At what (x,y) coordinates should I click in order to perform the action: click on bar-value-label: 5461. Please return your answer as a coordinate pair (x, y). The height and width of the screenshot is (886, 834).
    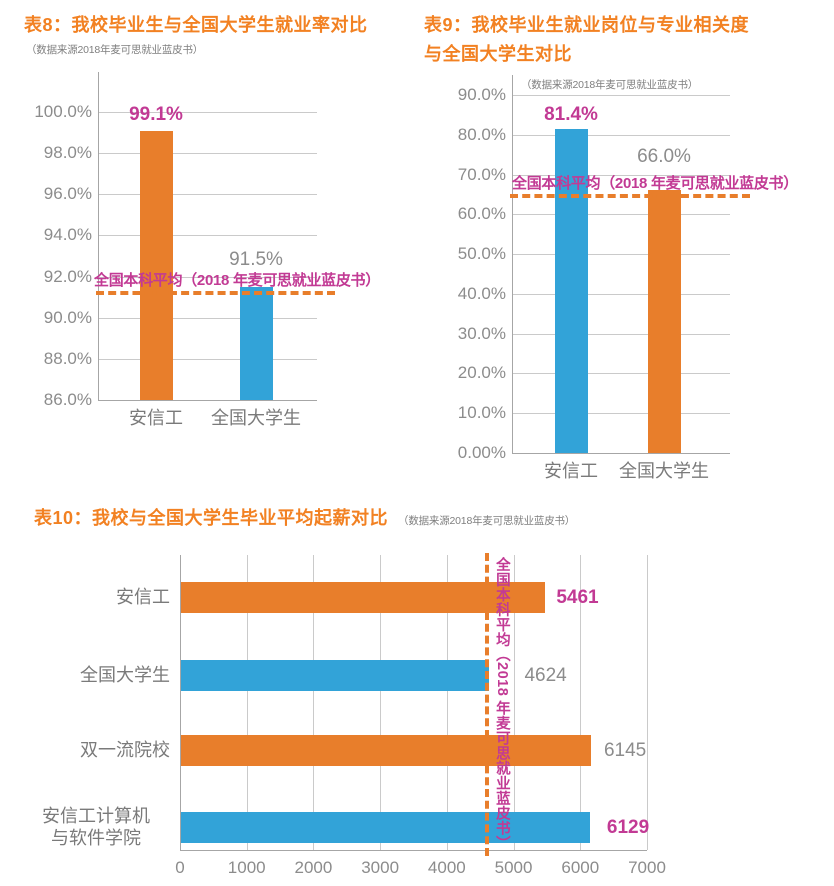
    Looking at the image, I should click on (577, 597).